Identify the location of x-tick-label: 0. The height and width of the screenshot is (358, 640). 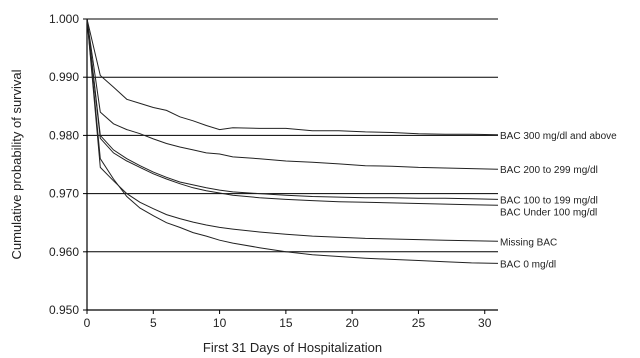
(87, 323).